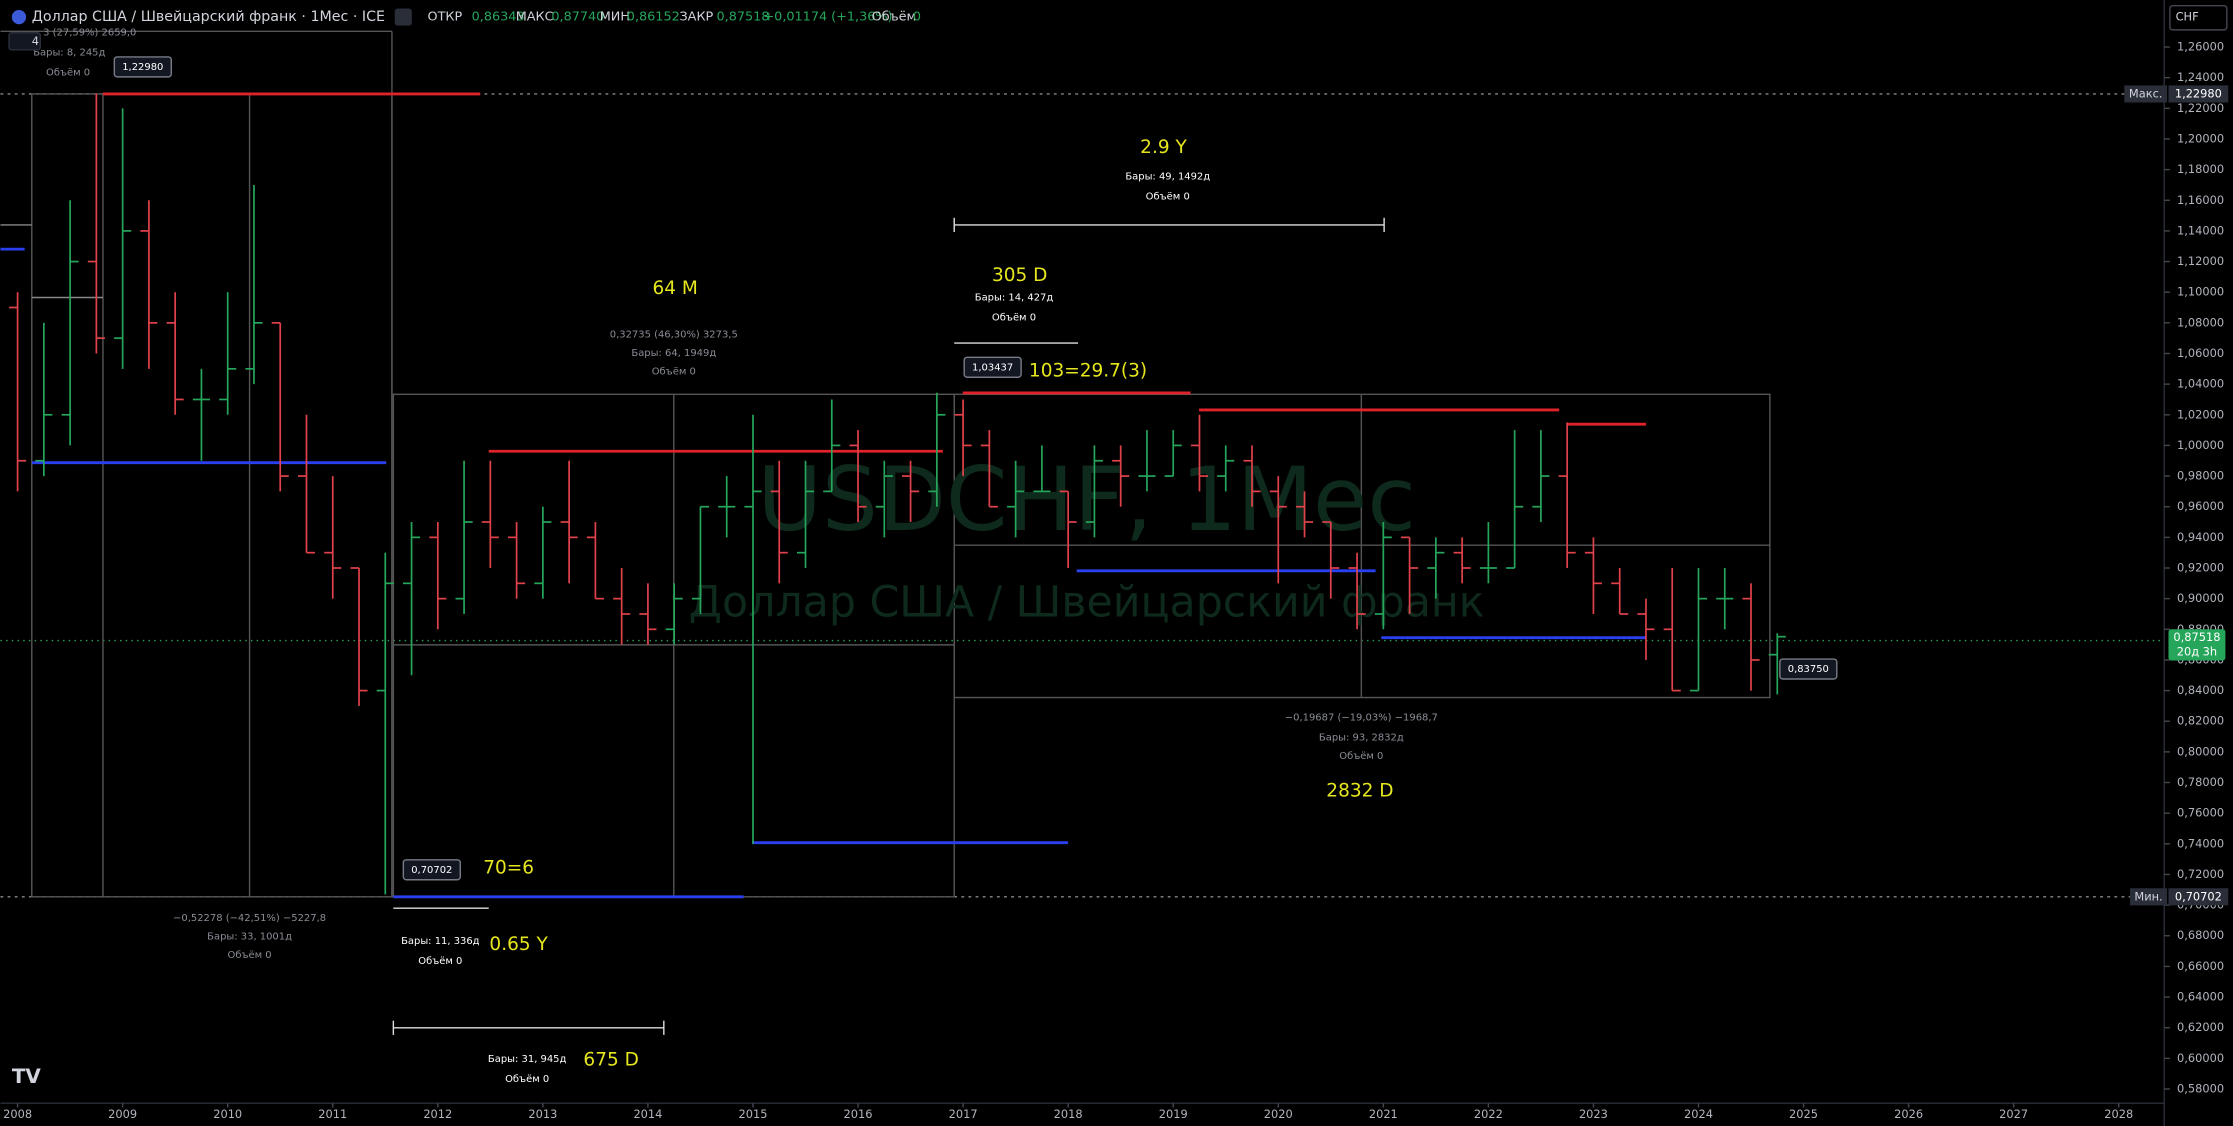  Describe the element at coordinates (675, 288) in the screenshot. I see `annotation: 64 M` at that location.